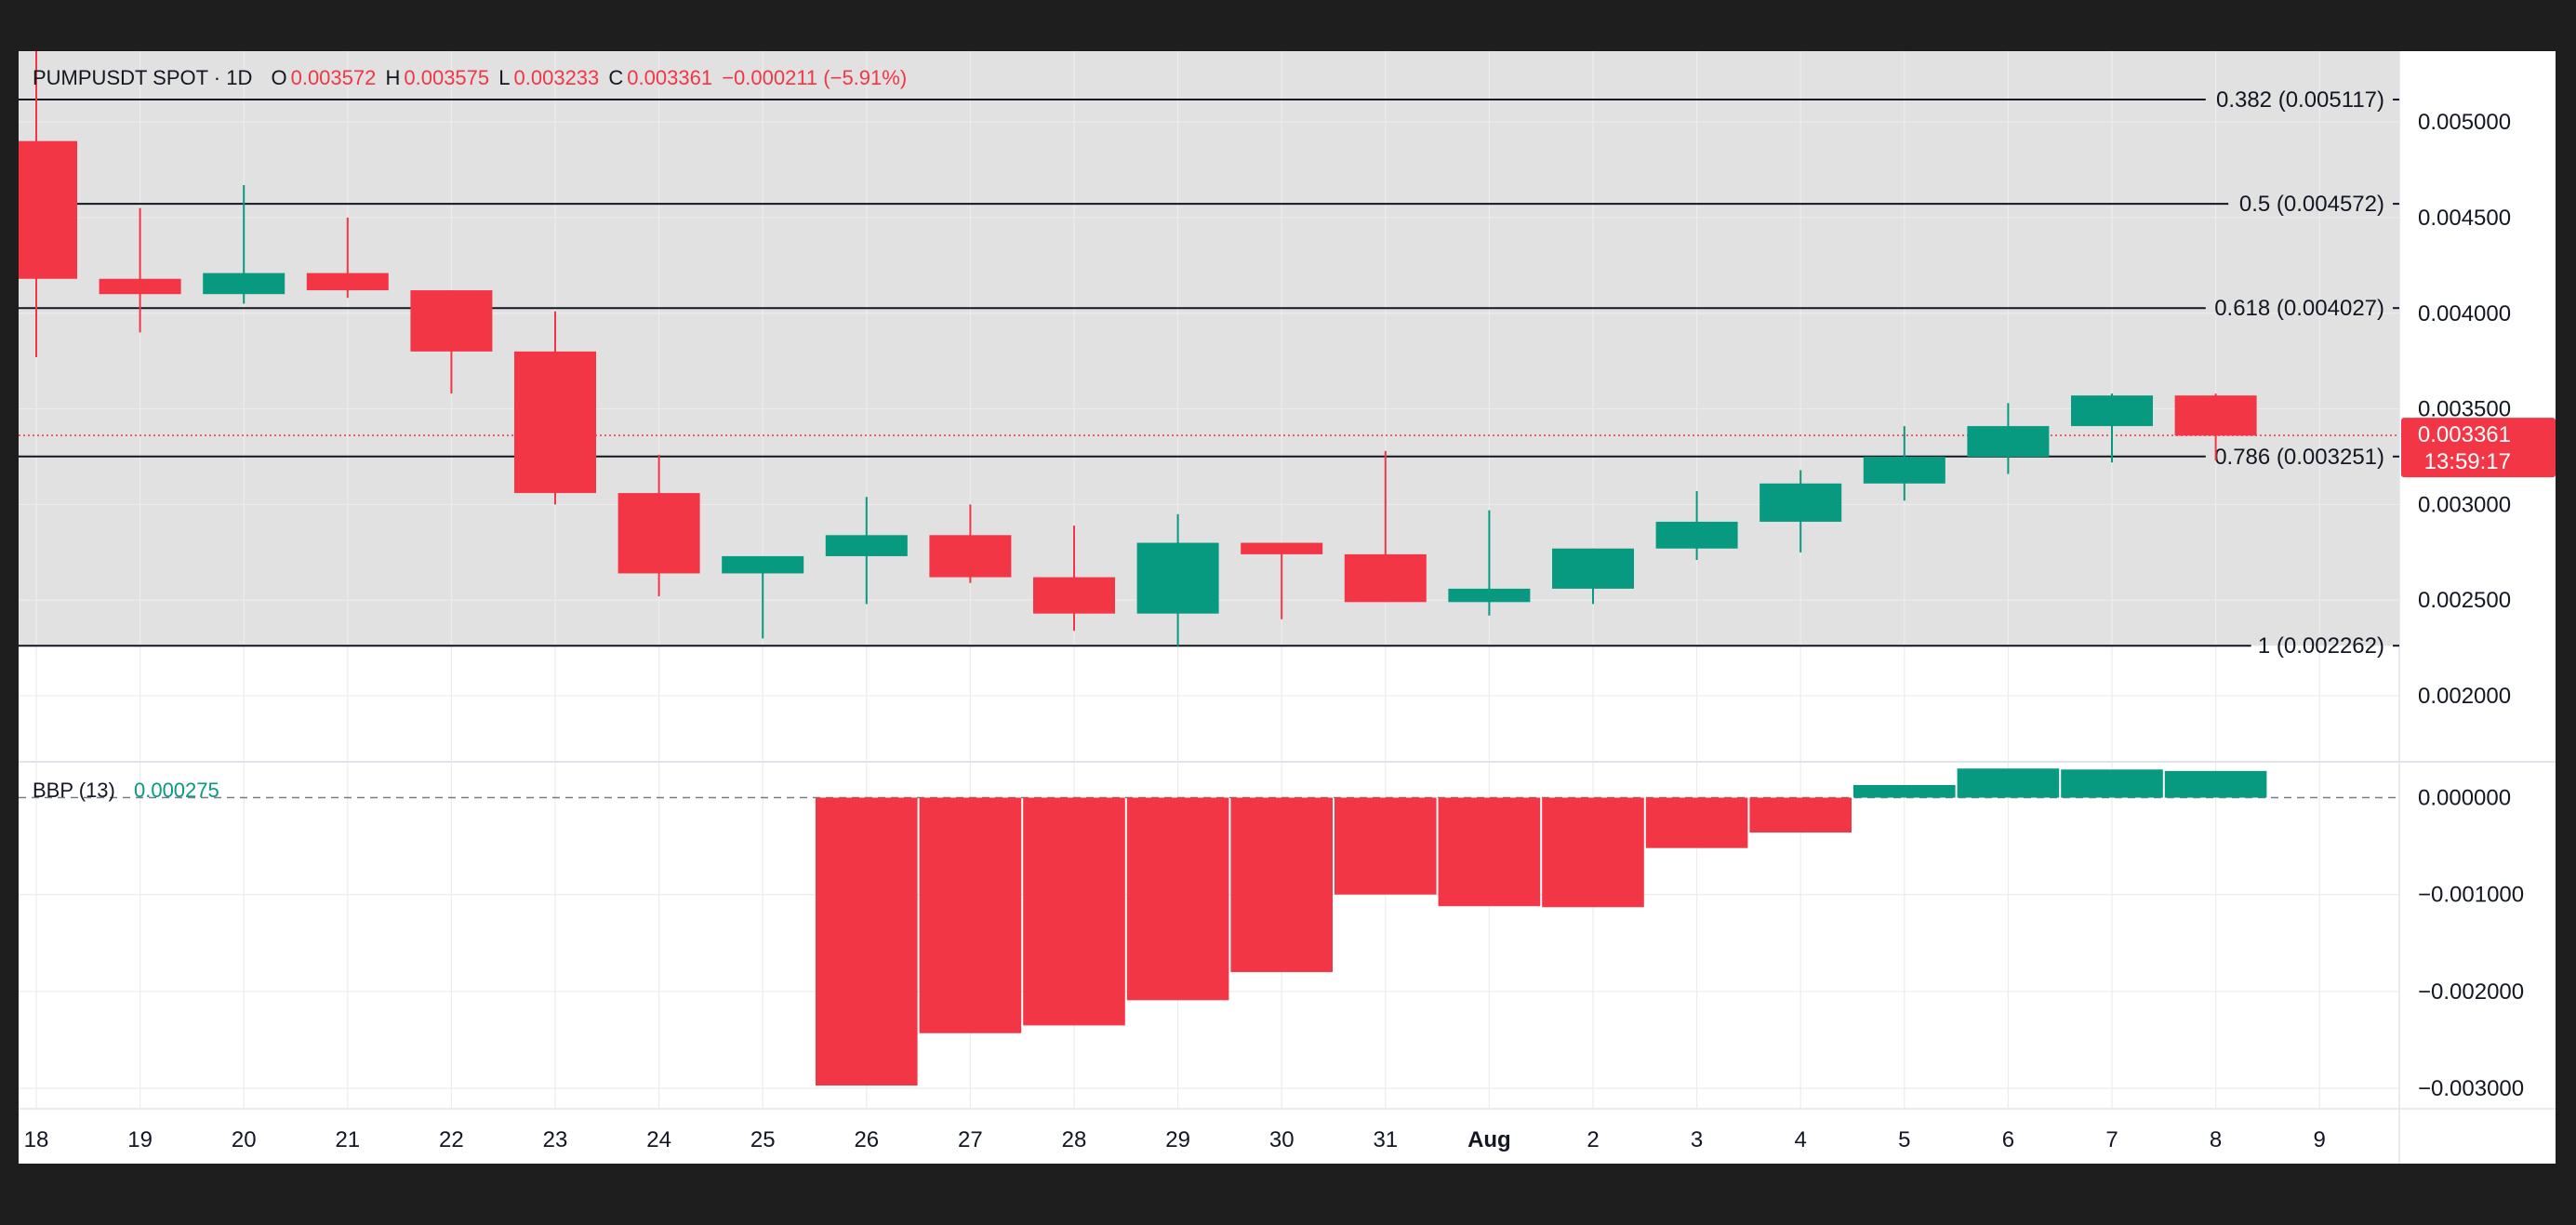 The image size is (2576, 1225). I want to click on indicator-axis-label: −0.003000, so click(2471, 1088).